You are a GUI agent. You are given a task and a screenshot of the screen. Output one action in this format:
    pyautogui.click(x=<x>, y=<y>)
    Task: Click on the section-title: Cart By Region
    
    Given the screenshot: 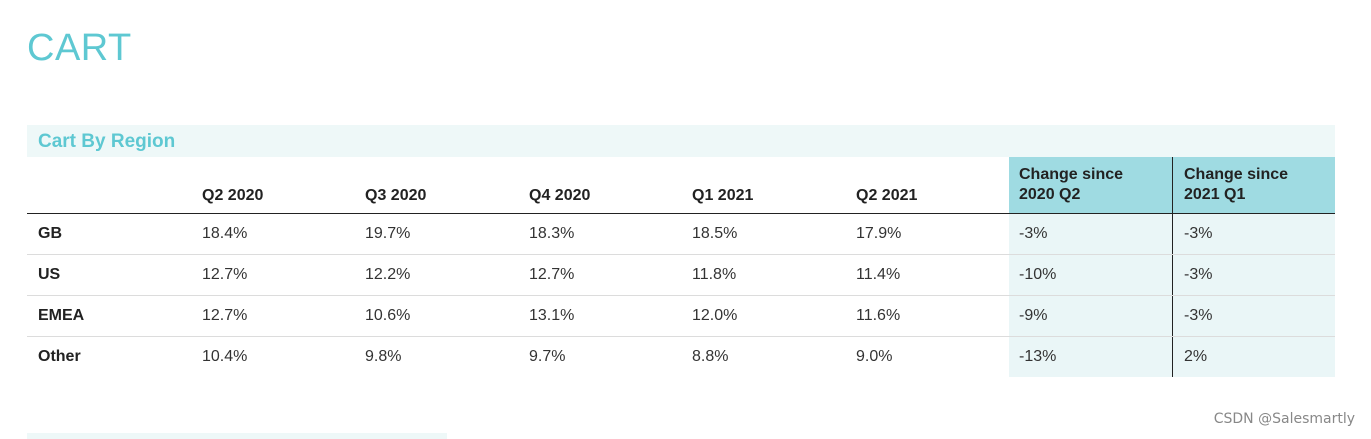 What is the action you would take?
    pyautogui.click(x=107, y=141)
    